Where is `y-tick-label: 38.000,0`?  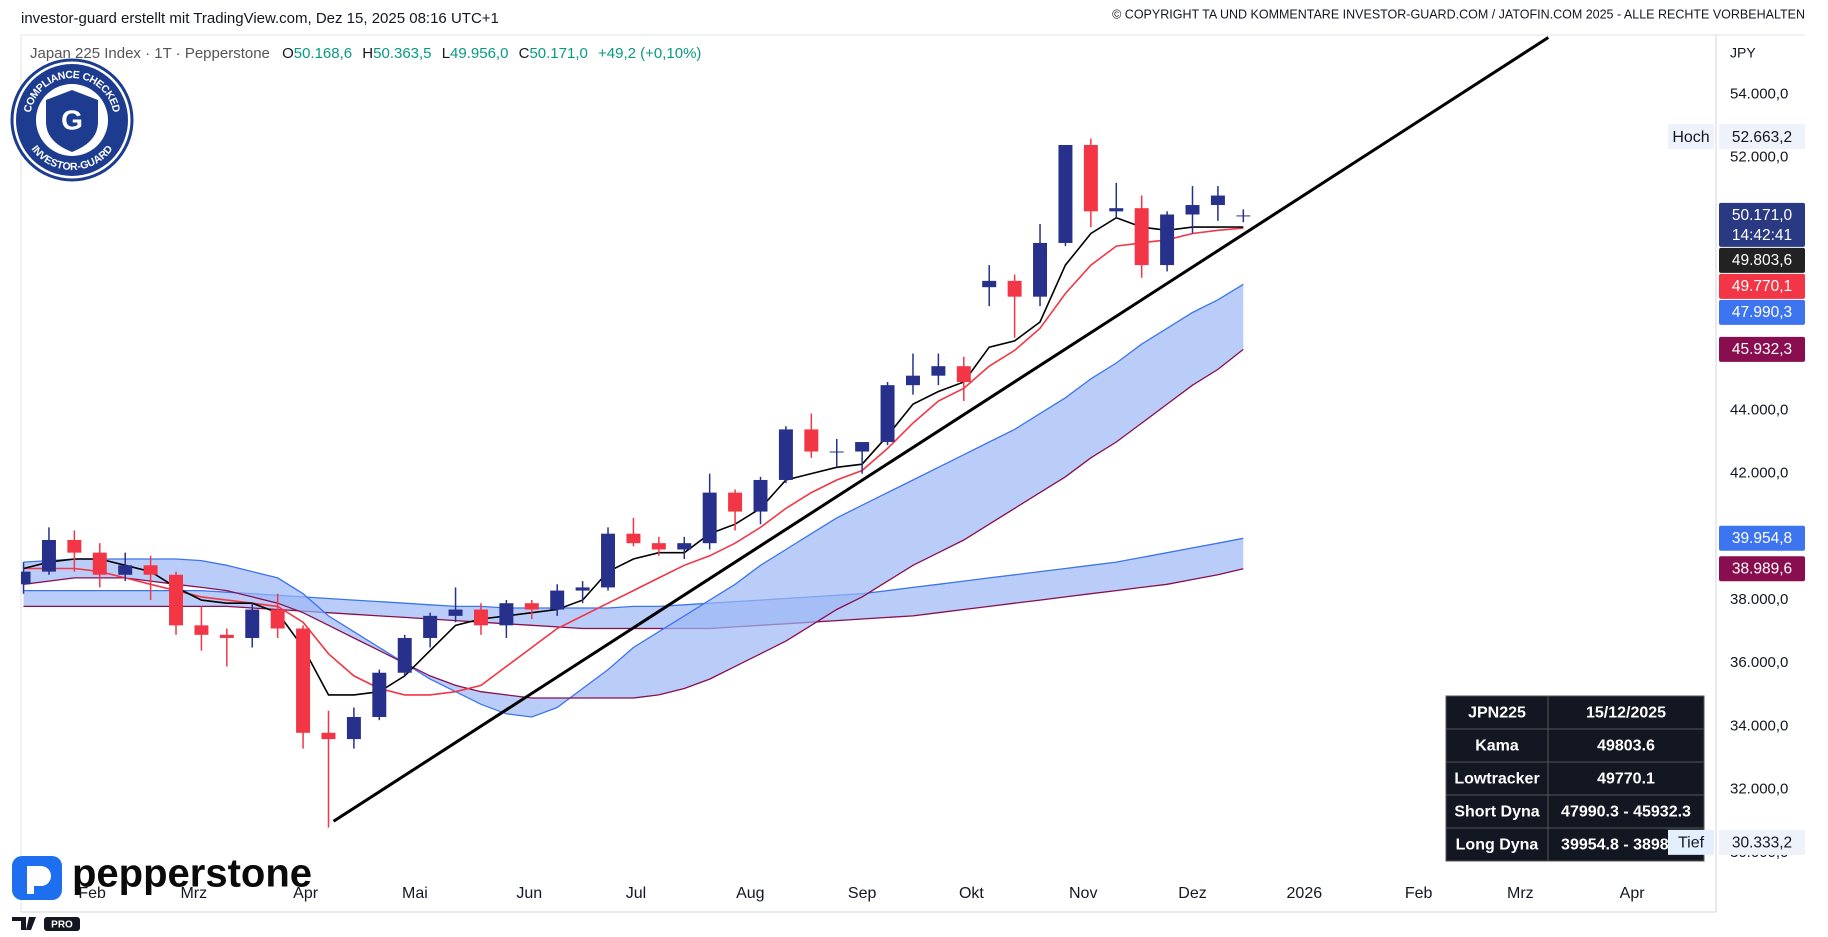
y-tick-label: 38.000,0 is located at coordinates (1759, 599).